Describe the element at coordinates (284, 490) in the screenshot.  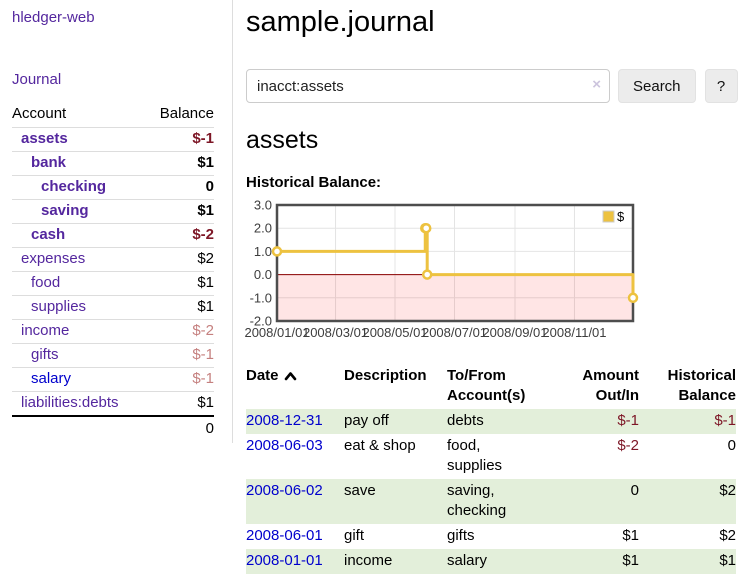
I see `register-date-link: 2008-06-02` at that location.